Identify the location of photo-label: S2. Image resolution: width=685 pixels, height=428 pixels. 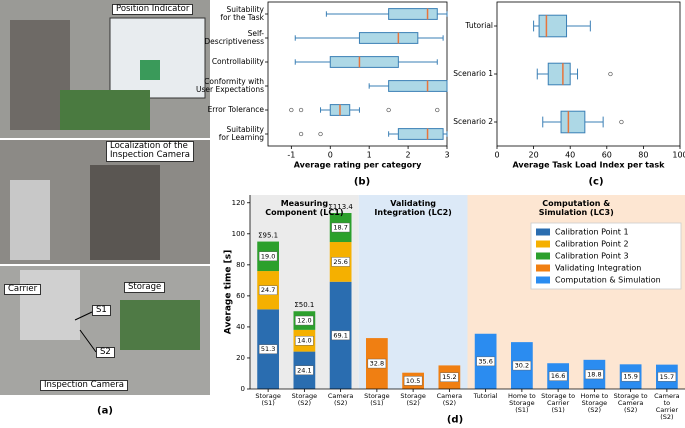
(105, 353).